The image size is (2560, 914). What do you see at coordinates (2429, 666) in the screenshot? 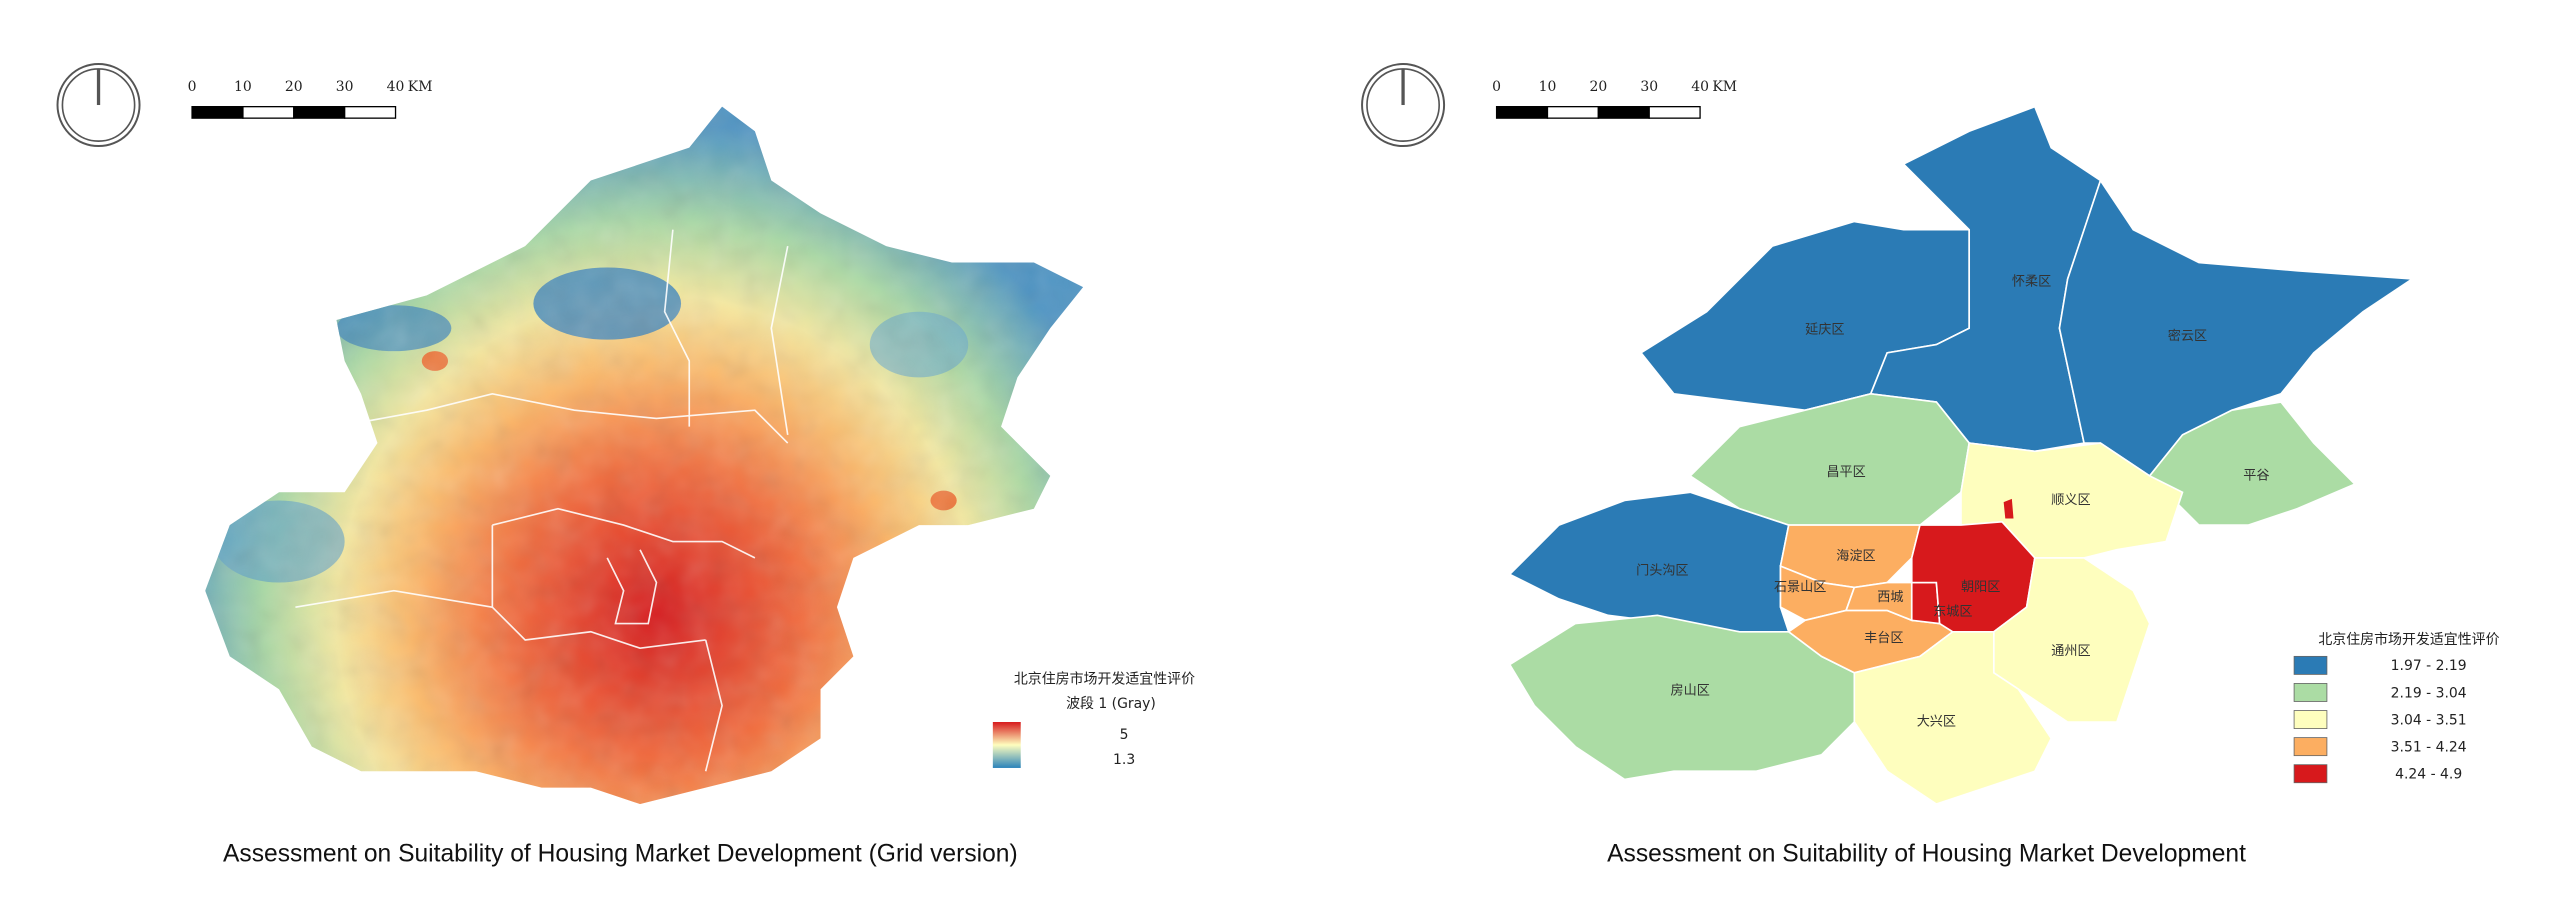
I see `legend-label: 1.97 - 2.19` at bounding box center [2429, 666].